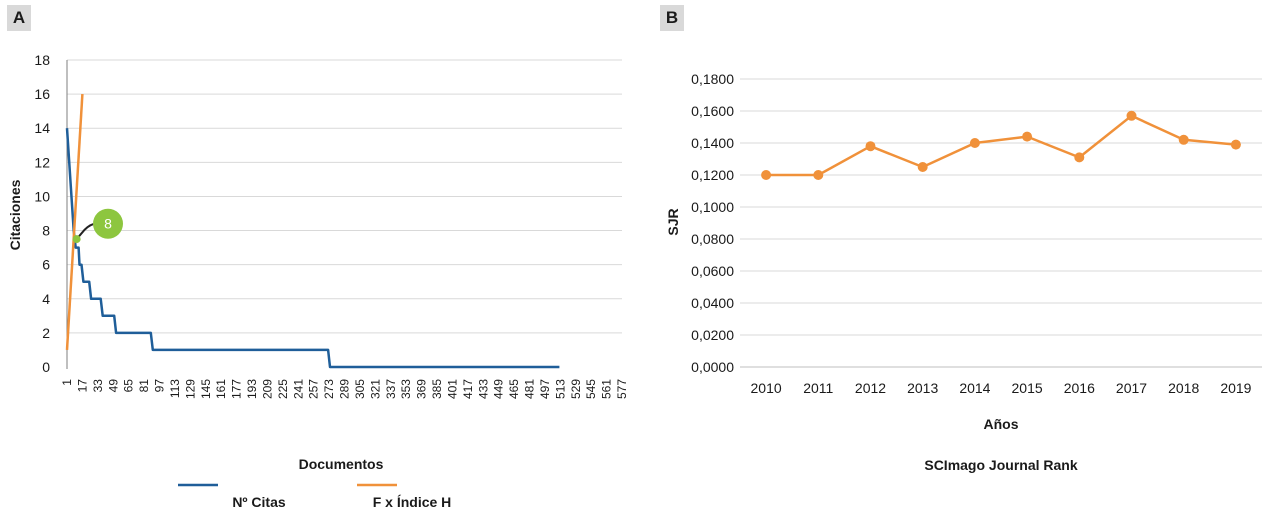 This screenshot has width=1273, height=513. I want to click on x-tick-label: 433, so click(483, 389).